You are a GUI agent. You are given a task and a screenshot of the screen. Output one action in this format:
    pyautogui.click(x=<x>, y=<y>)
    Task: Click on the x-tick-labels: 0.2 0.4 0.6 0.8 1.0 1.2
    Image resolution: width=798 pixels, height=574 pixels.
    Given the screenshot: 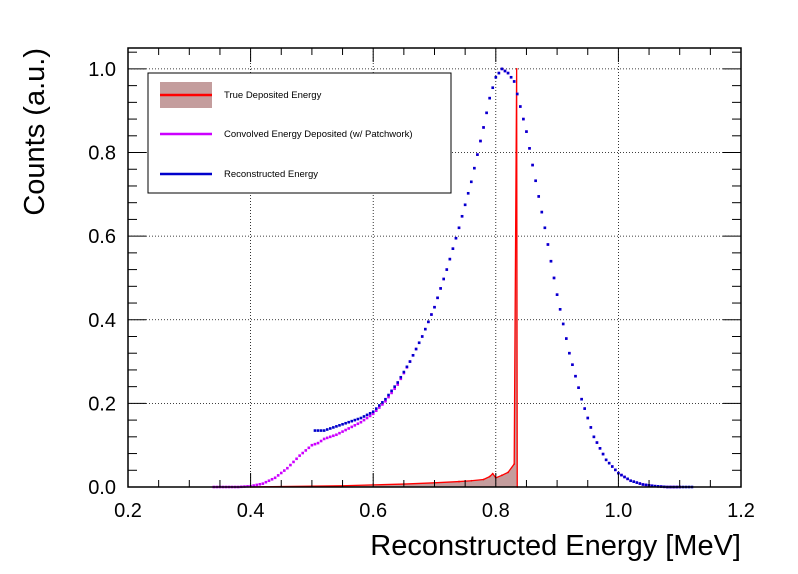 What is the action you would take?
    pyautogui.click(x=434, y=511)
    